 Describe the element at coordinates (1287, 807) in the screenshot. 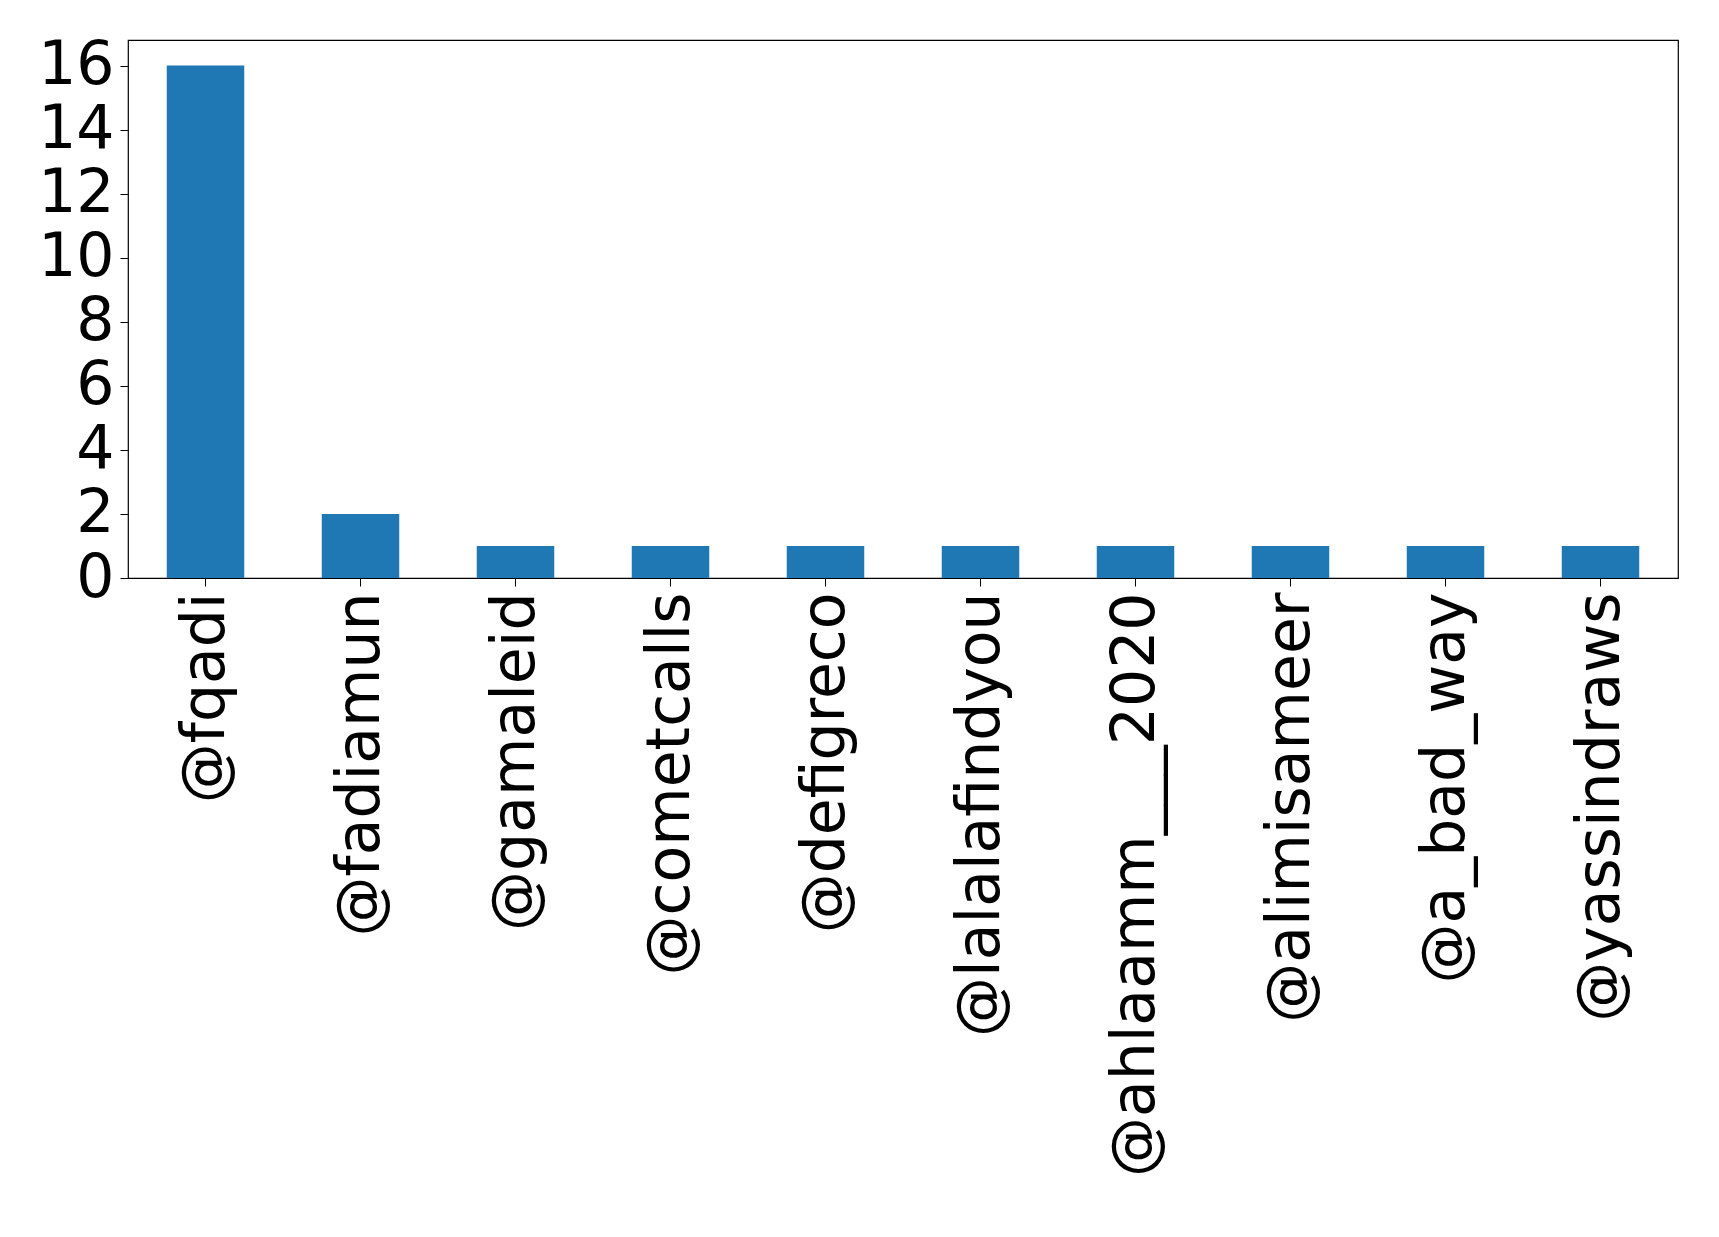

I see `x-tick-label: @alimisameer` at that location.